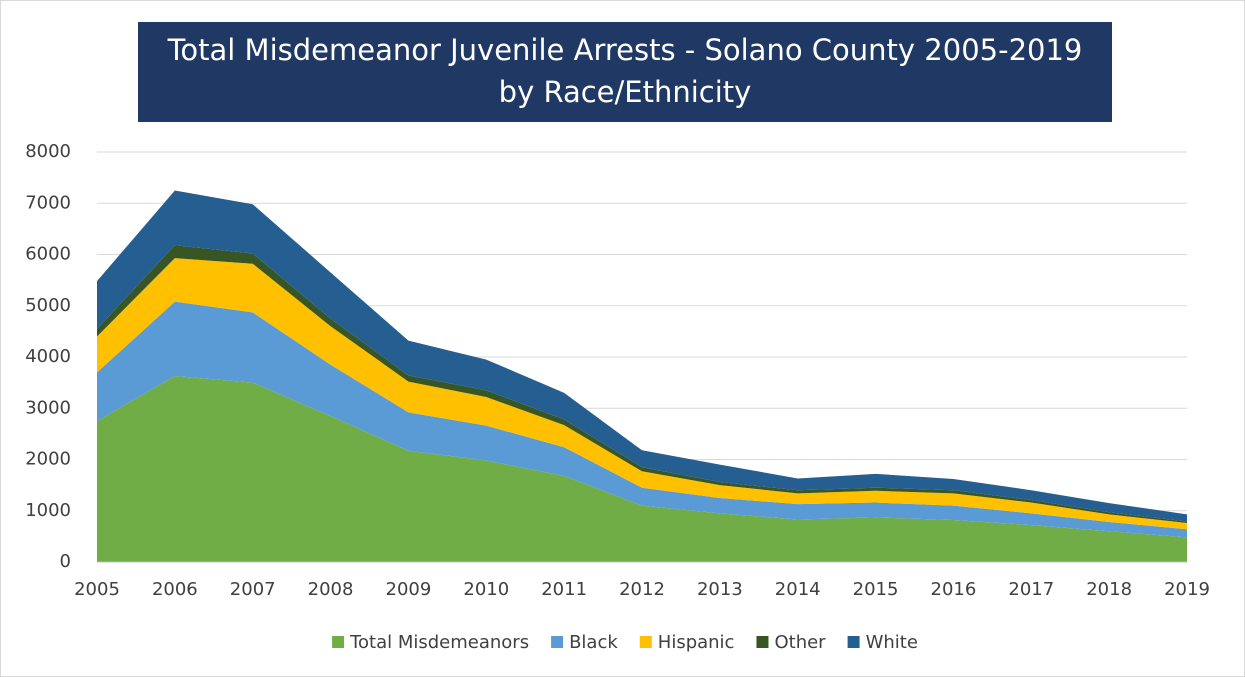 This screenshot has height=677, width=1245. What do you see at coordinates (798, 589) in the screenshot?
I see `x-tick-label: 2014` at bounding box center [798, 589].